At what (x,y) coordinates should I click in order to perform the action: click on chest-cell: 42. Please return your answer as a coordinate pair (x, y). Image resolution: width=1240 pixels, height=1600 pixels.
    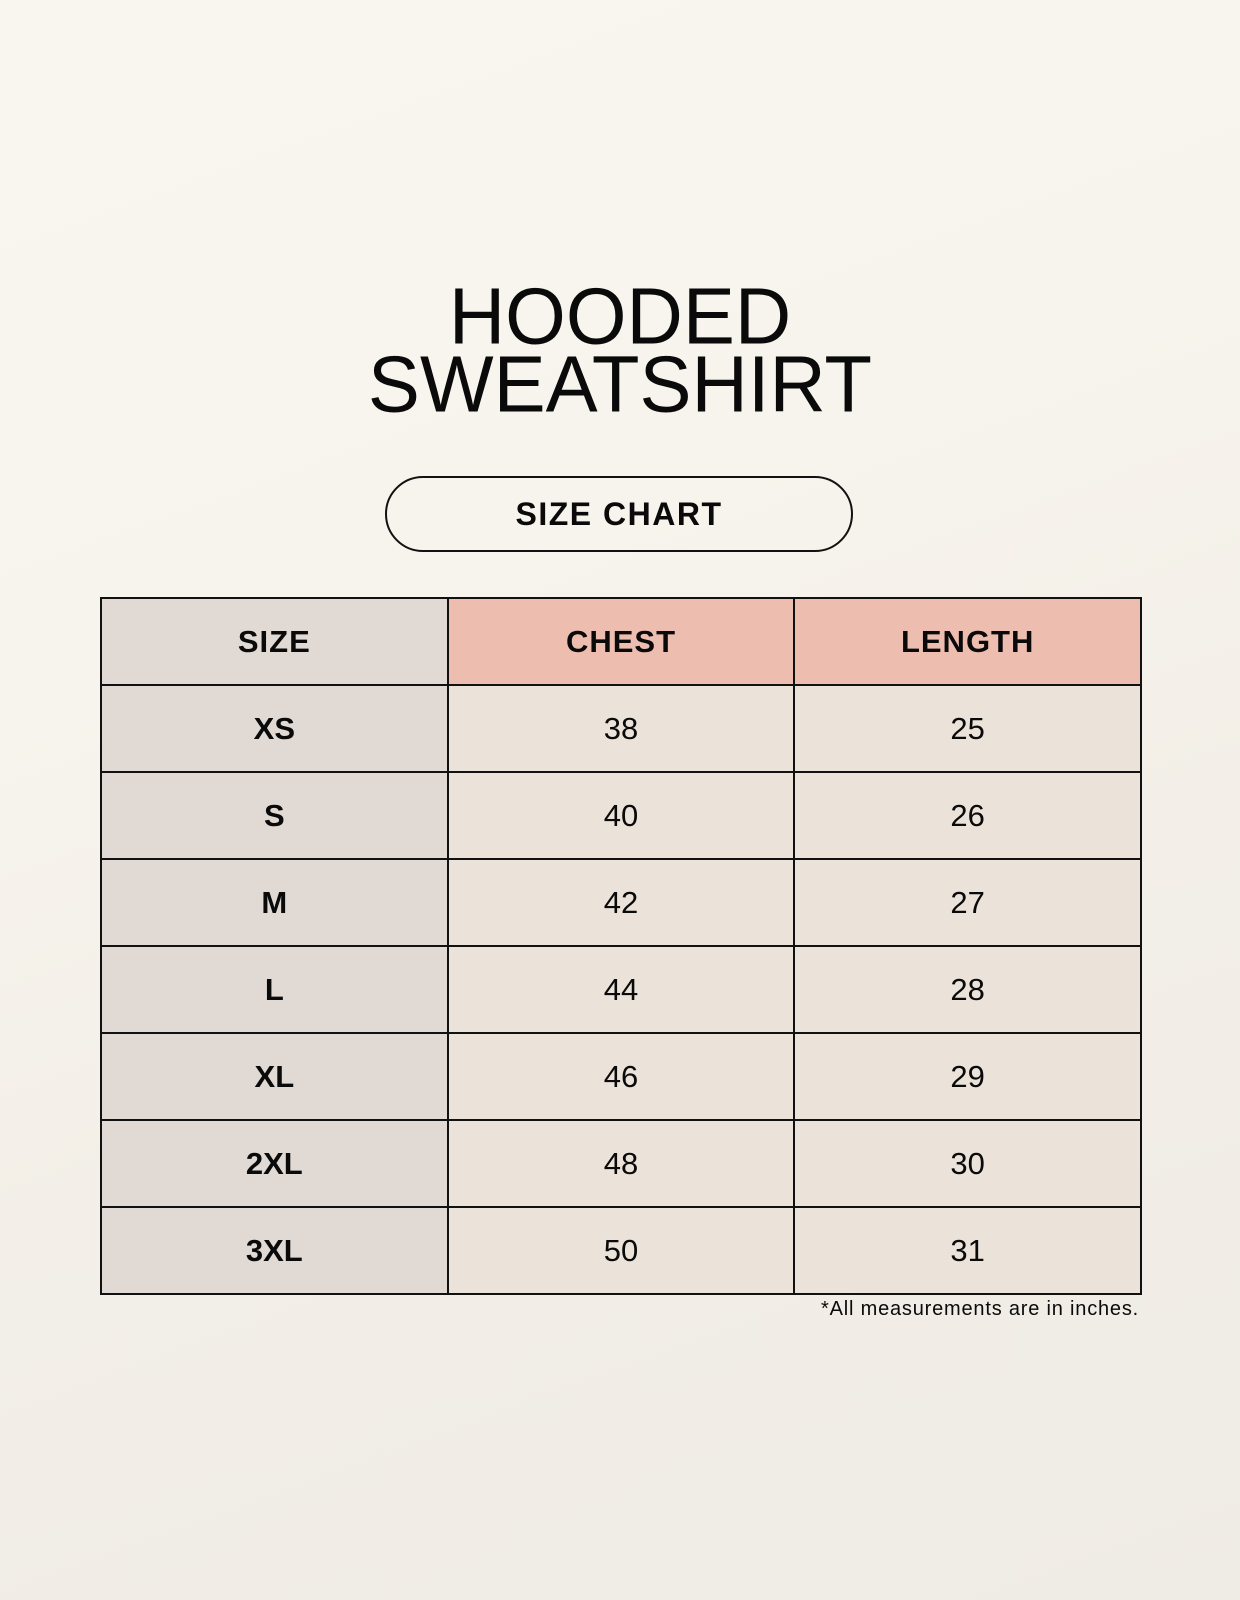
    Looking at the image, I should click on (621, 902).